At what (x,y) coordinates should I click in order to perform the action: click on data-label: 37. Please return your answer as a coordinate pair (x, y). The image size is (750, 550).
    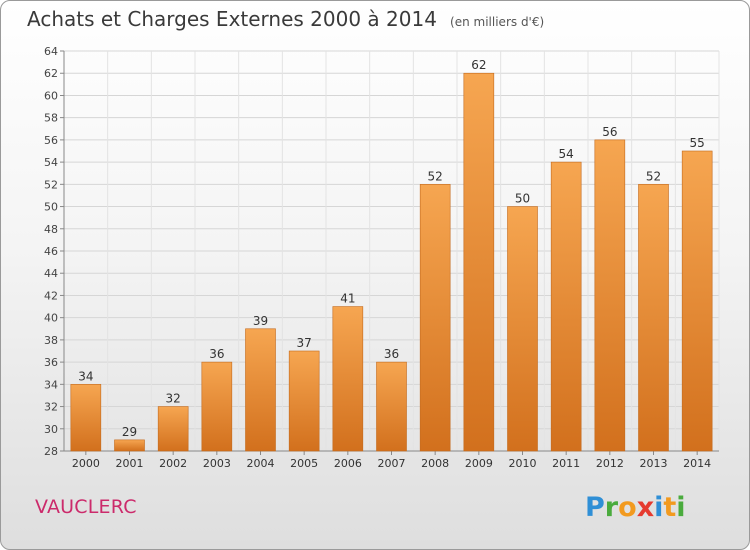
    Looking at the image, I should click on (304, 343).